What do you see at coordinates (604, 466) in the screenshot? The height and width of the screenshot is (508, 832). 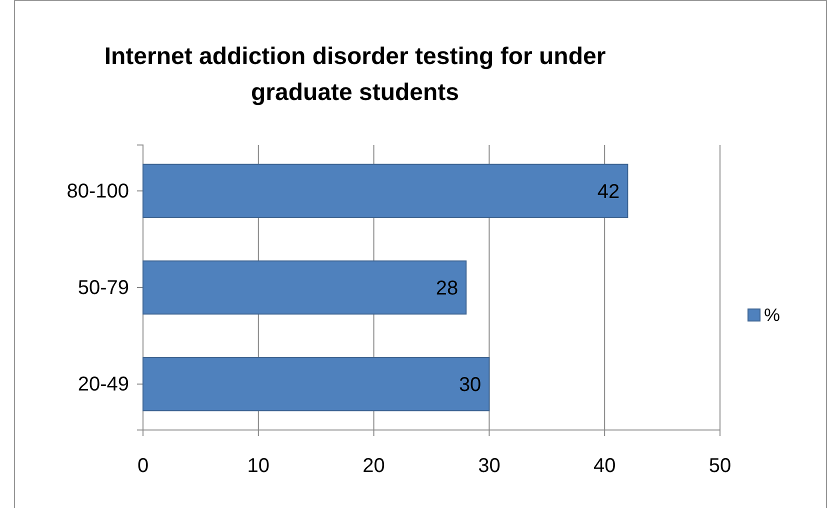 I see `x-tick-label: 40` at bounding box center [604, 466].